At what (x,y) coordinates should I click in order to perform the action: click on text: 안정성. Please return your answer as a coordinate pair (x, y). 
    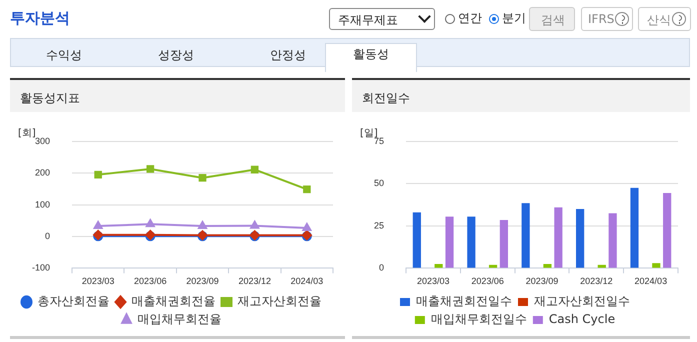
    Looking at the image, I should click on (288, 55).